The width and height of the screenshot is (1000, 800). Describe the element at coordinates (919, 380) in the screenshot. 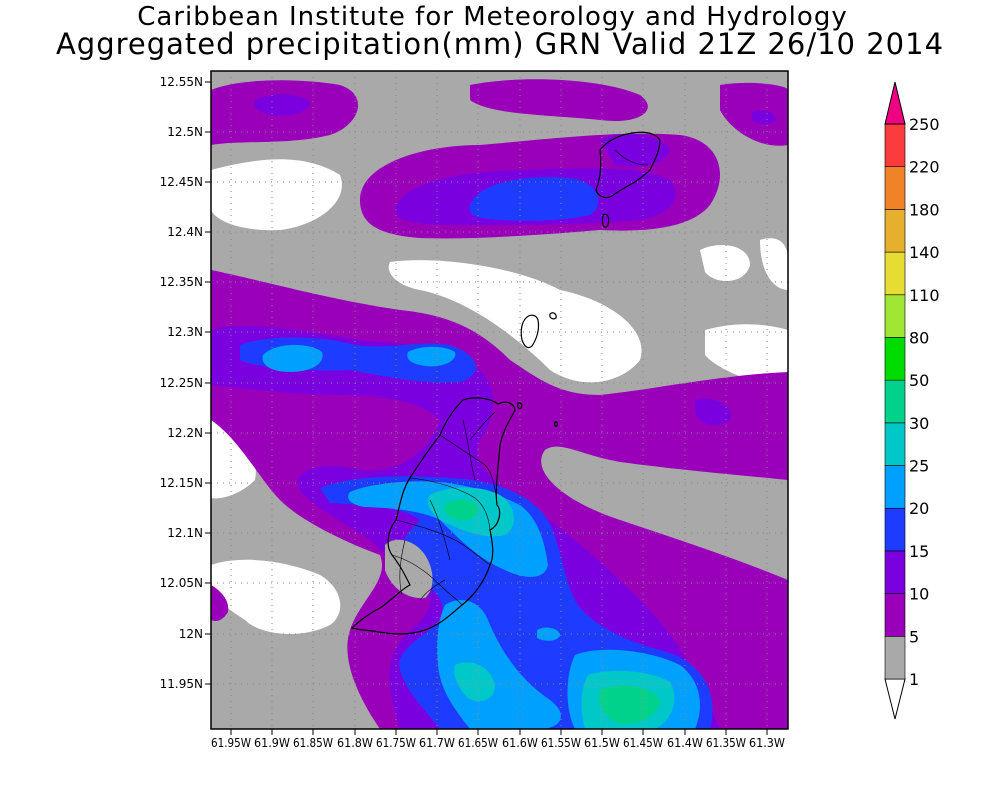

I see `legend-level-label: 50` at that location.